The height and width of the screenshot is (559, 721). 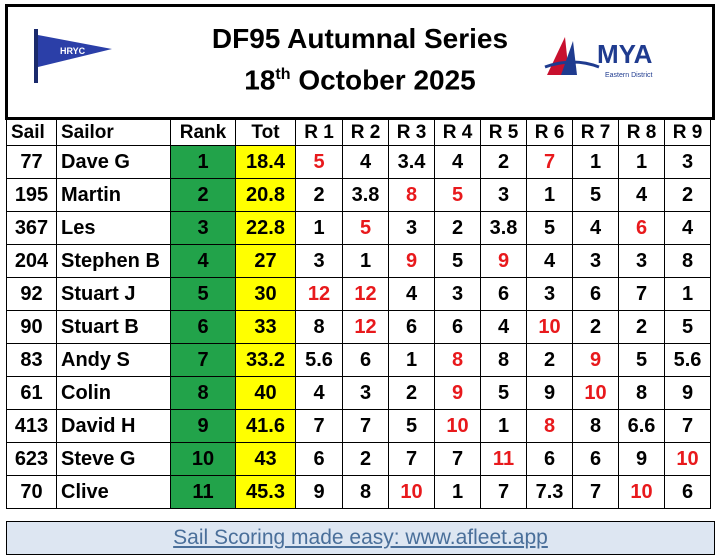 I want to click on mya-logo-subtext: Eastern District, so click(x=629, y=75).